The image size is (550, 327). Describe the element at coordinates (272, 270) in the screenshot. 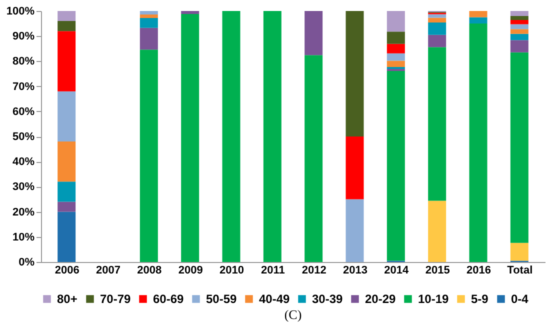

I see `x-tick-label: 2011` at that location.